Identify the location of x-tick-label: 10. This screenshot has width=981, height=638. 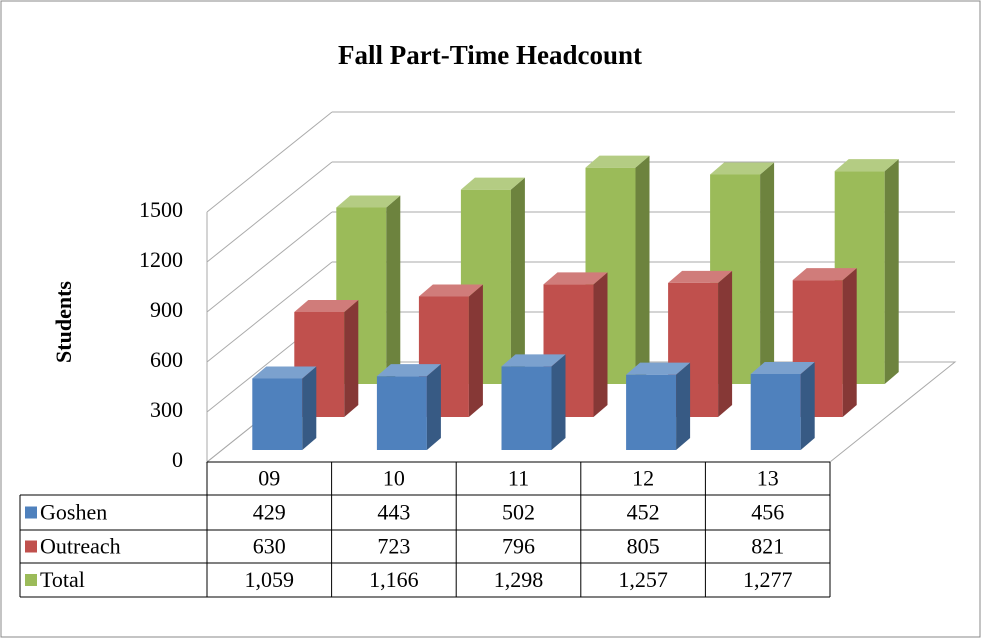
(394, 478).